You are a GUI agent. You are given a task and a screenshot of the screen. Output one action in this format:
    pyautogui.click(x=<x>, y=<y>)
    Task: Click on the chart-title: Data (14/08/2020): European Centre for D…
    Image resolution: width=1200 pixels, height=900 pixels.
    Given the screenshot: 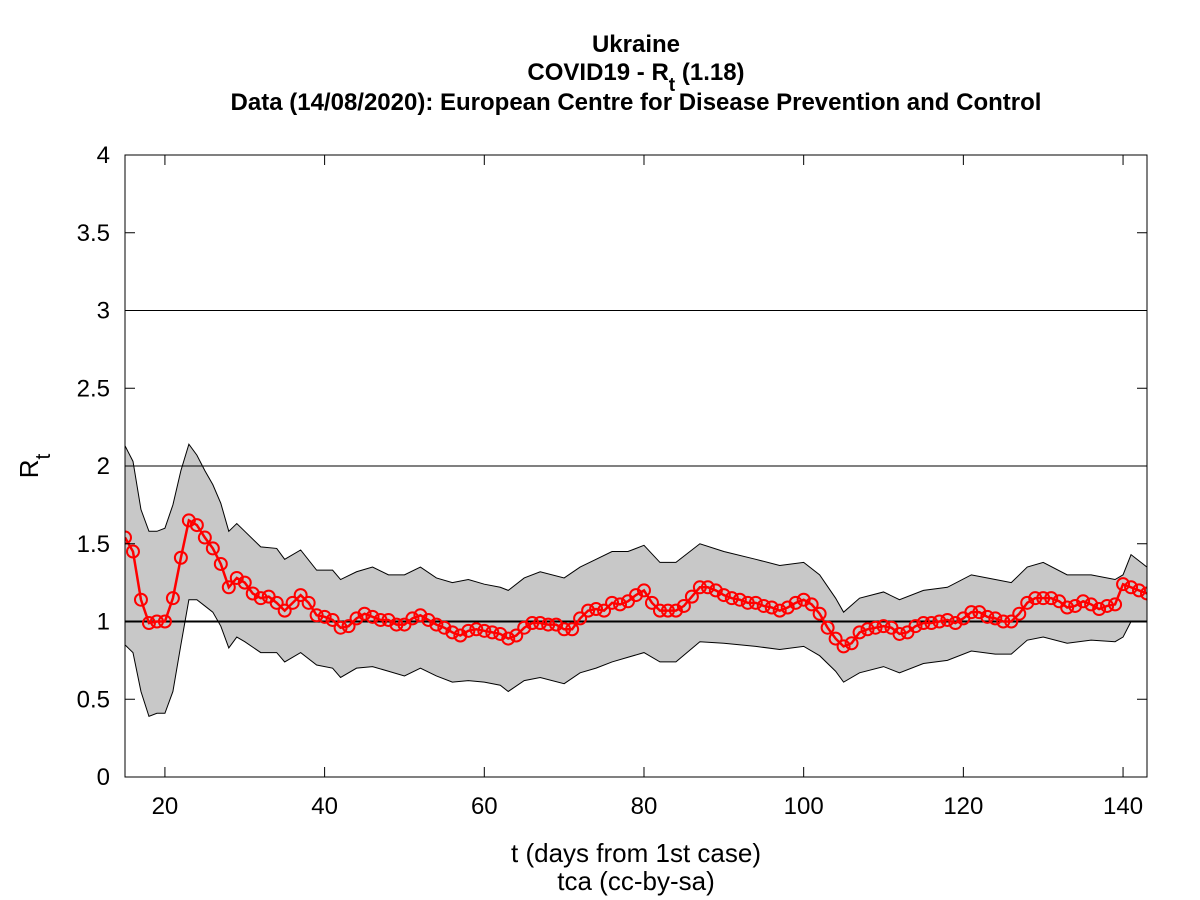 What is the action you would take?
    pyautogui.click(x=636, y=102)
    